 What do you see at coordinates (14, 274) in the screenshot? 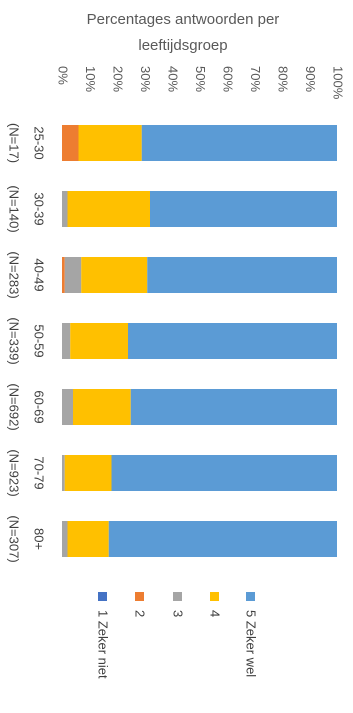
I see `category-count-label: (N=283)` at bounding box center [14, 274].